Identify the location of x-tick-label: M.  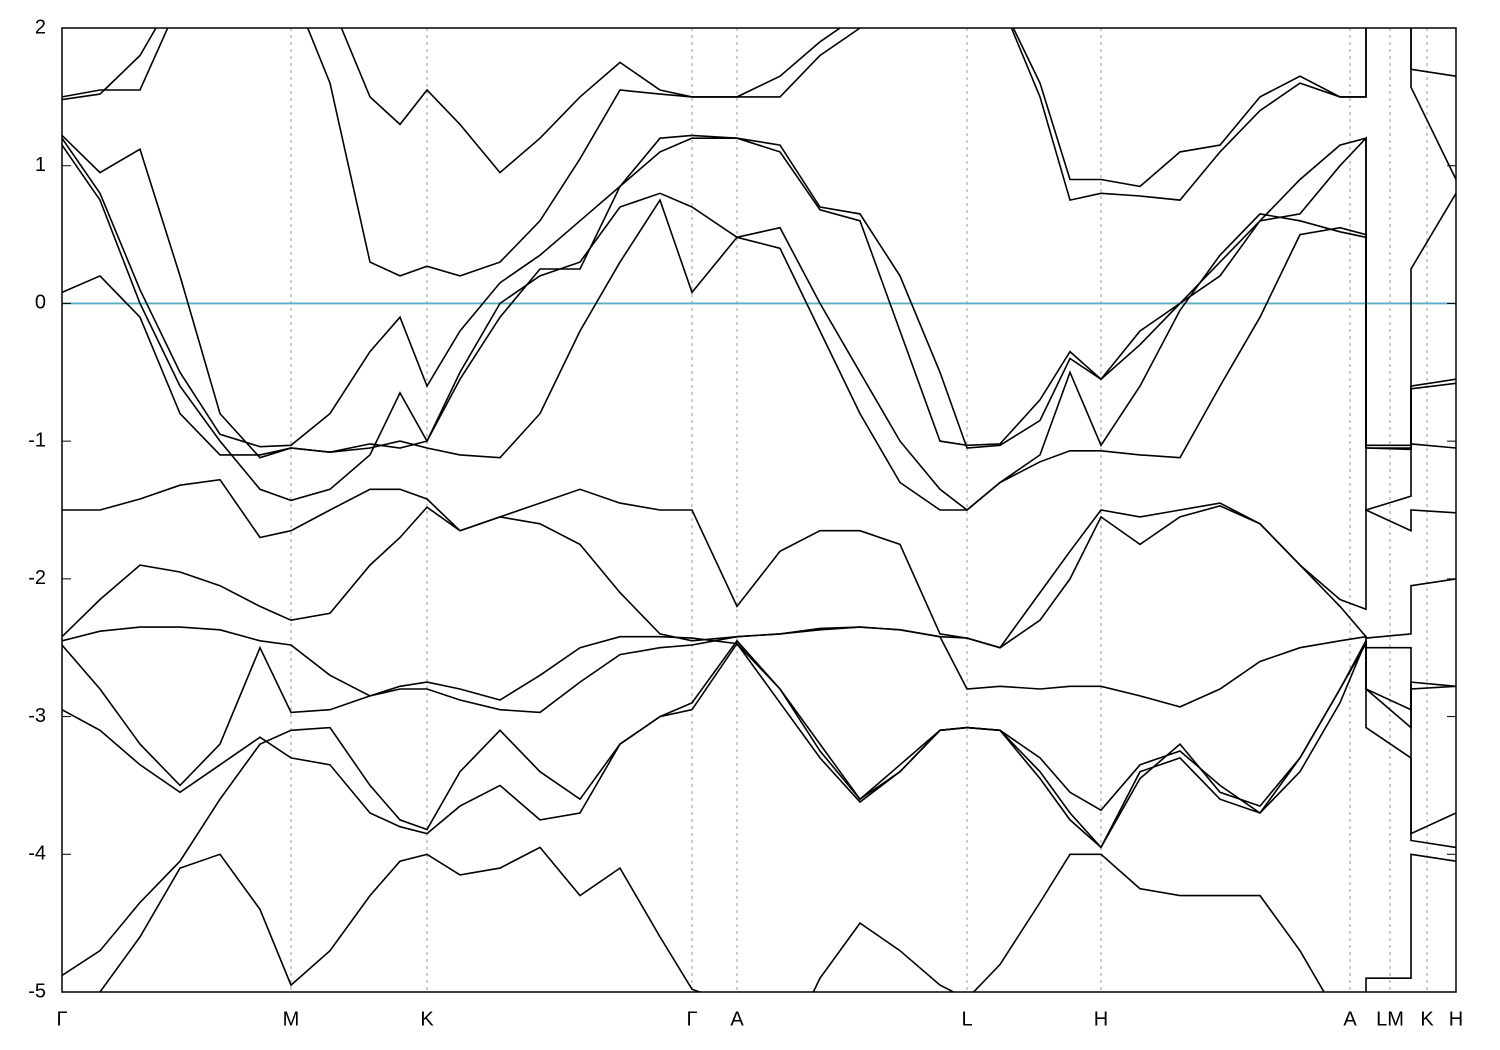
(291, 1019).